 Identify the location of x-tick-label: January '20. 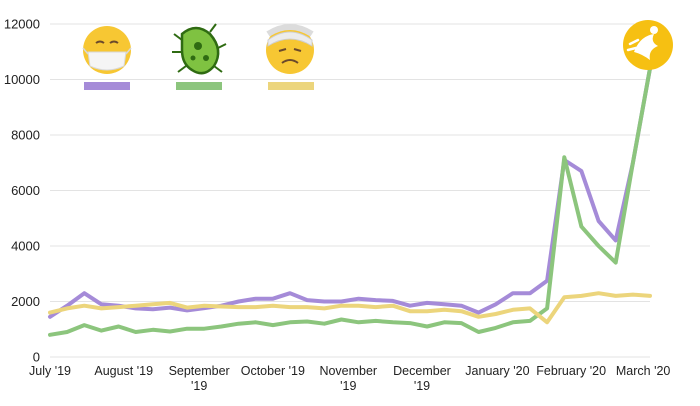
(497, 371).